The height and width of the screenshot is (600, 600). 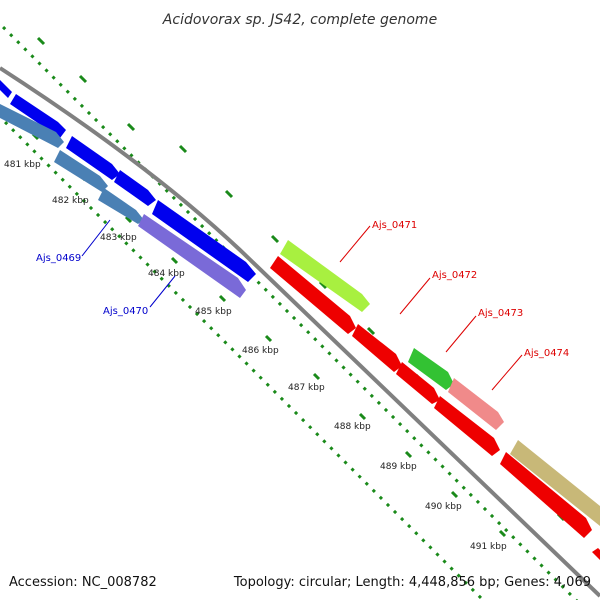 I want to click on gene-khaki, so click(x=555, y=483).